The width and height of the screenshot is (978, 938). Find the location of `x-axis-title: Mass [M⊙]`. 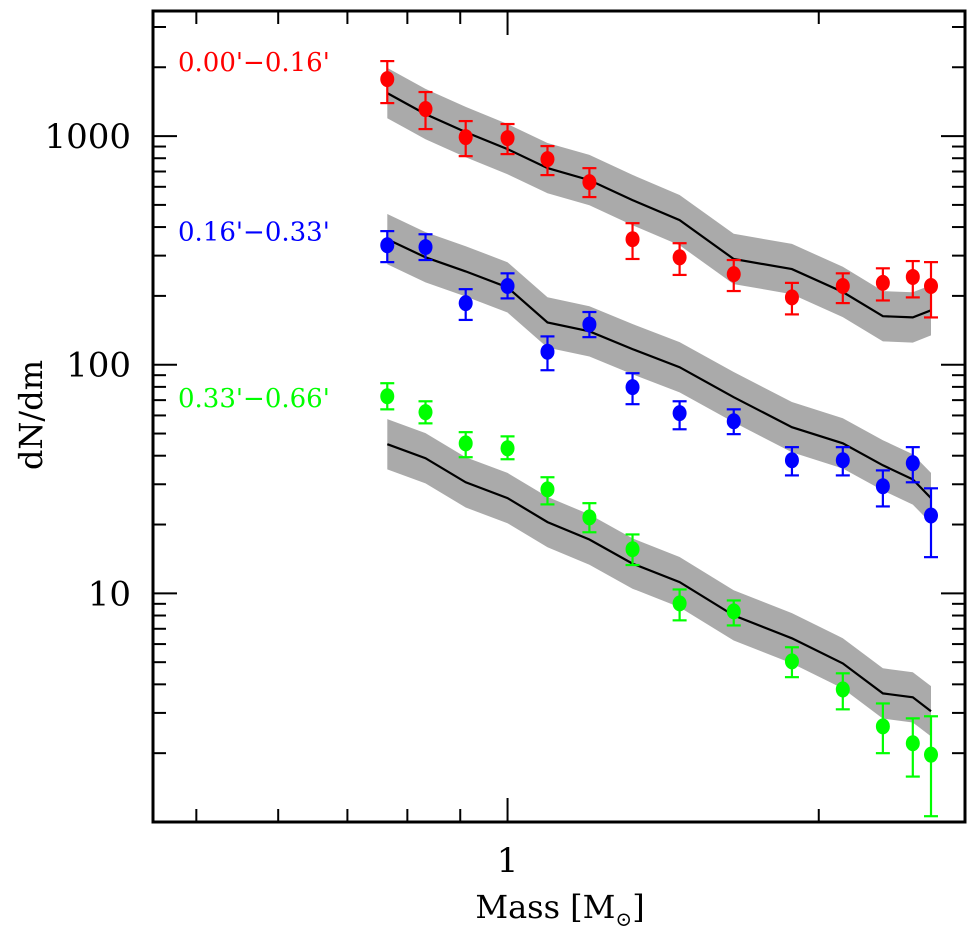

x-axis-title: Mass [M⊙] is located at coordinates (559, 909).